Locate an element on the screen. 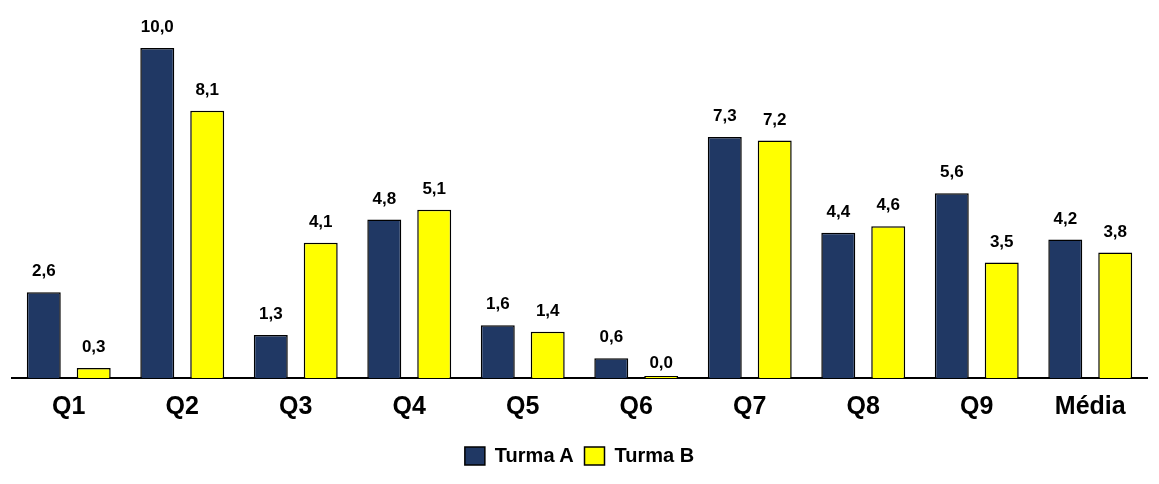  x-tick-label: Q4 is located at coordinates (409, 404).